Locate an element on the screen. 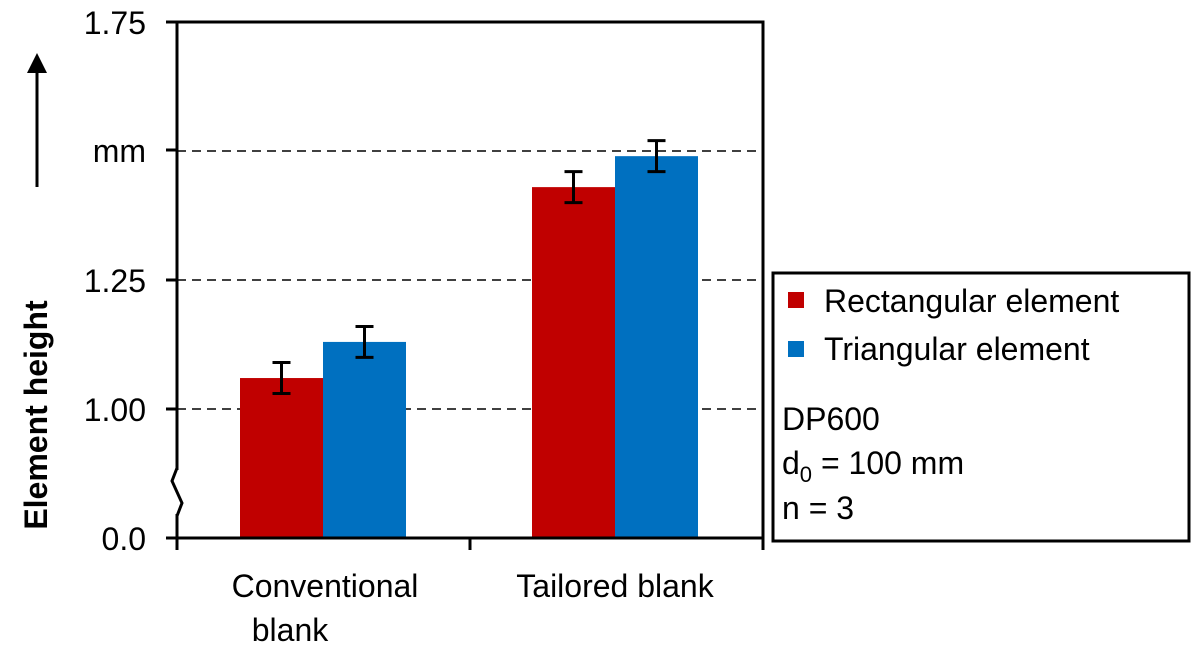  y-tick-label: 1.25 is located at coordinates (115, 281).